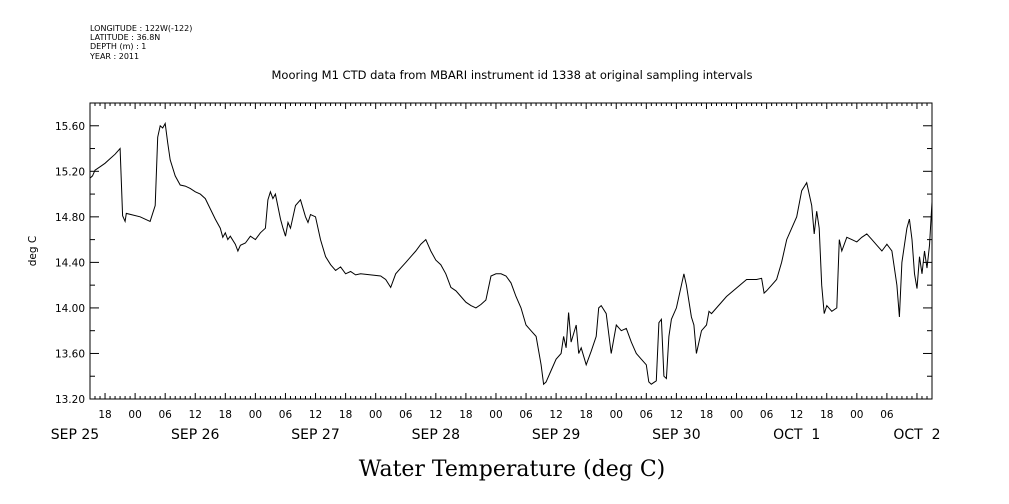  Describe the element at coordinates (512, 469) in the screenshot. I see `x-axis-caption: Water Temperature (deg C)` at that location.